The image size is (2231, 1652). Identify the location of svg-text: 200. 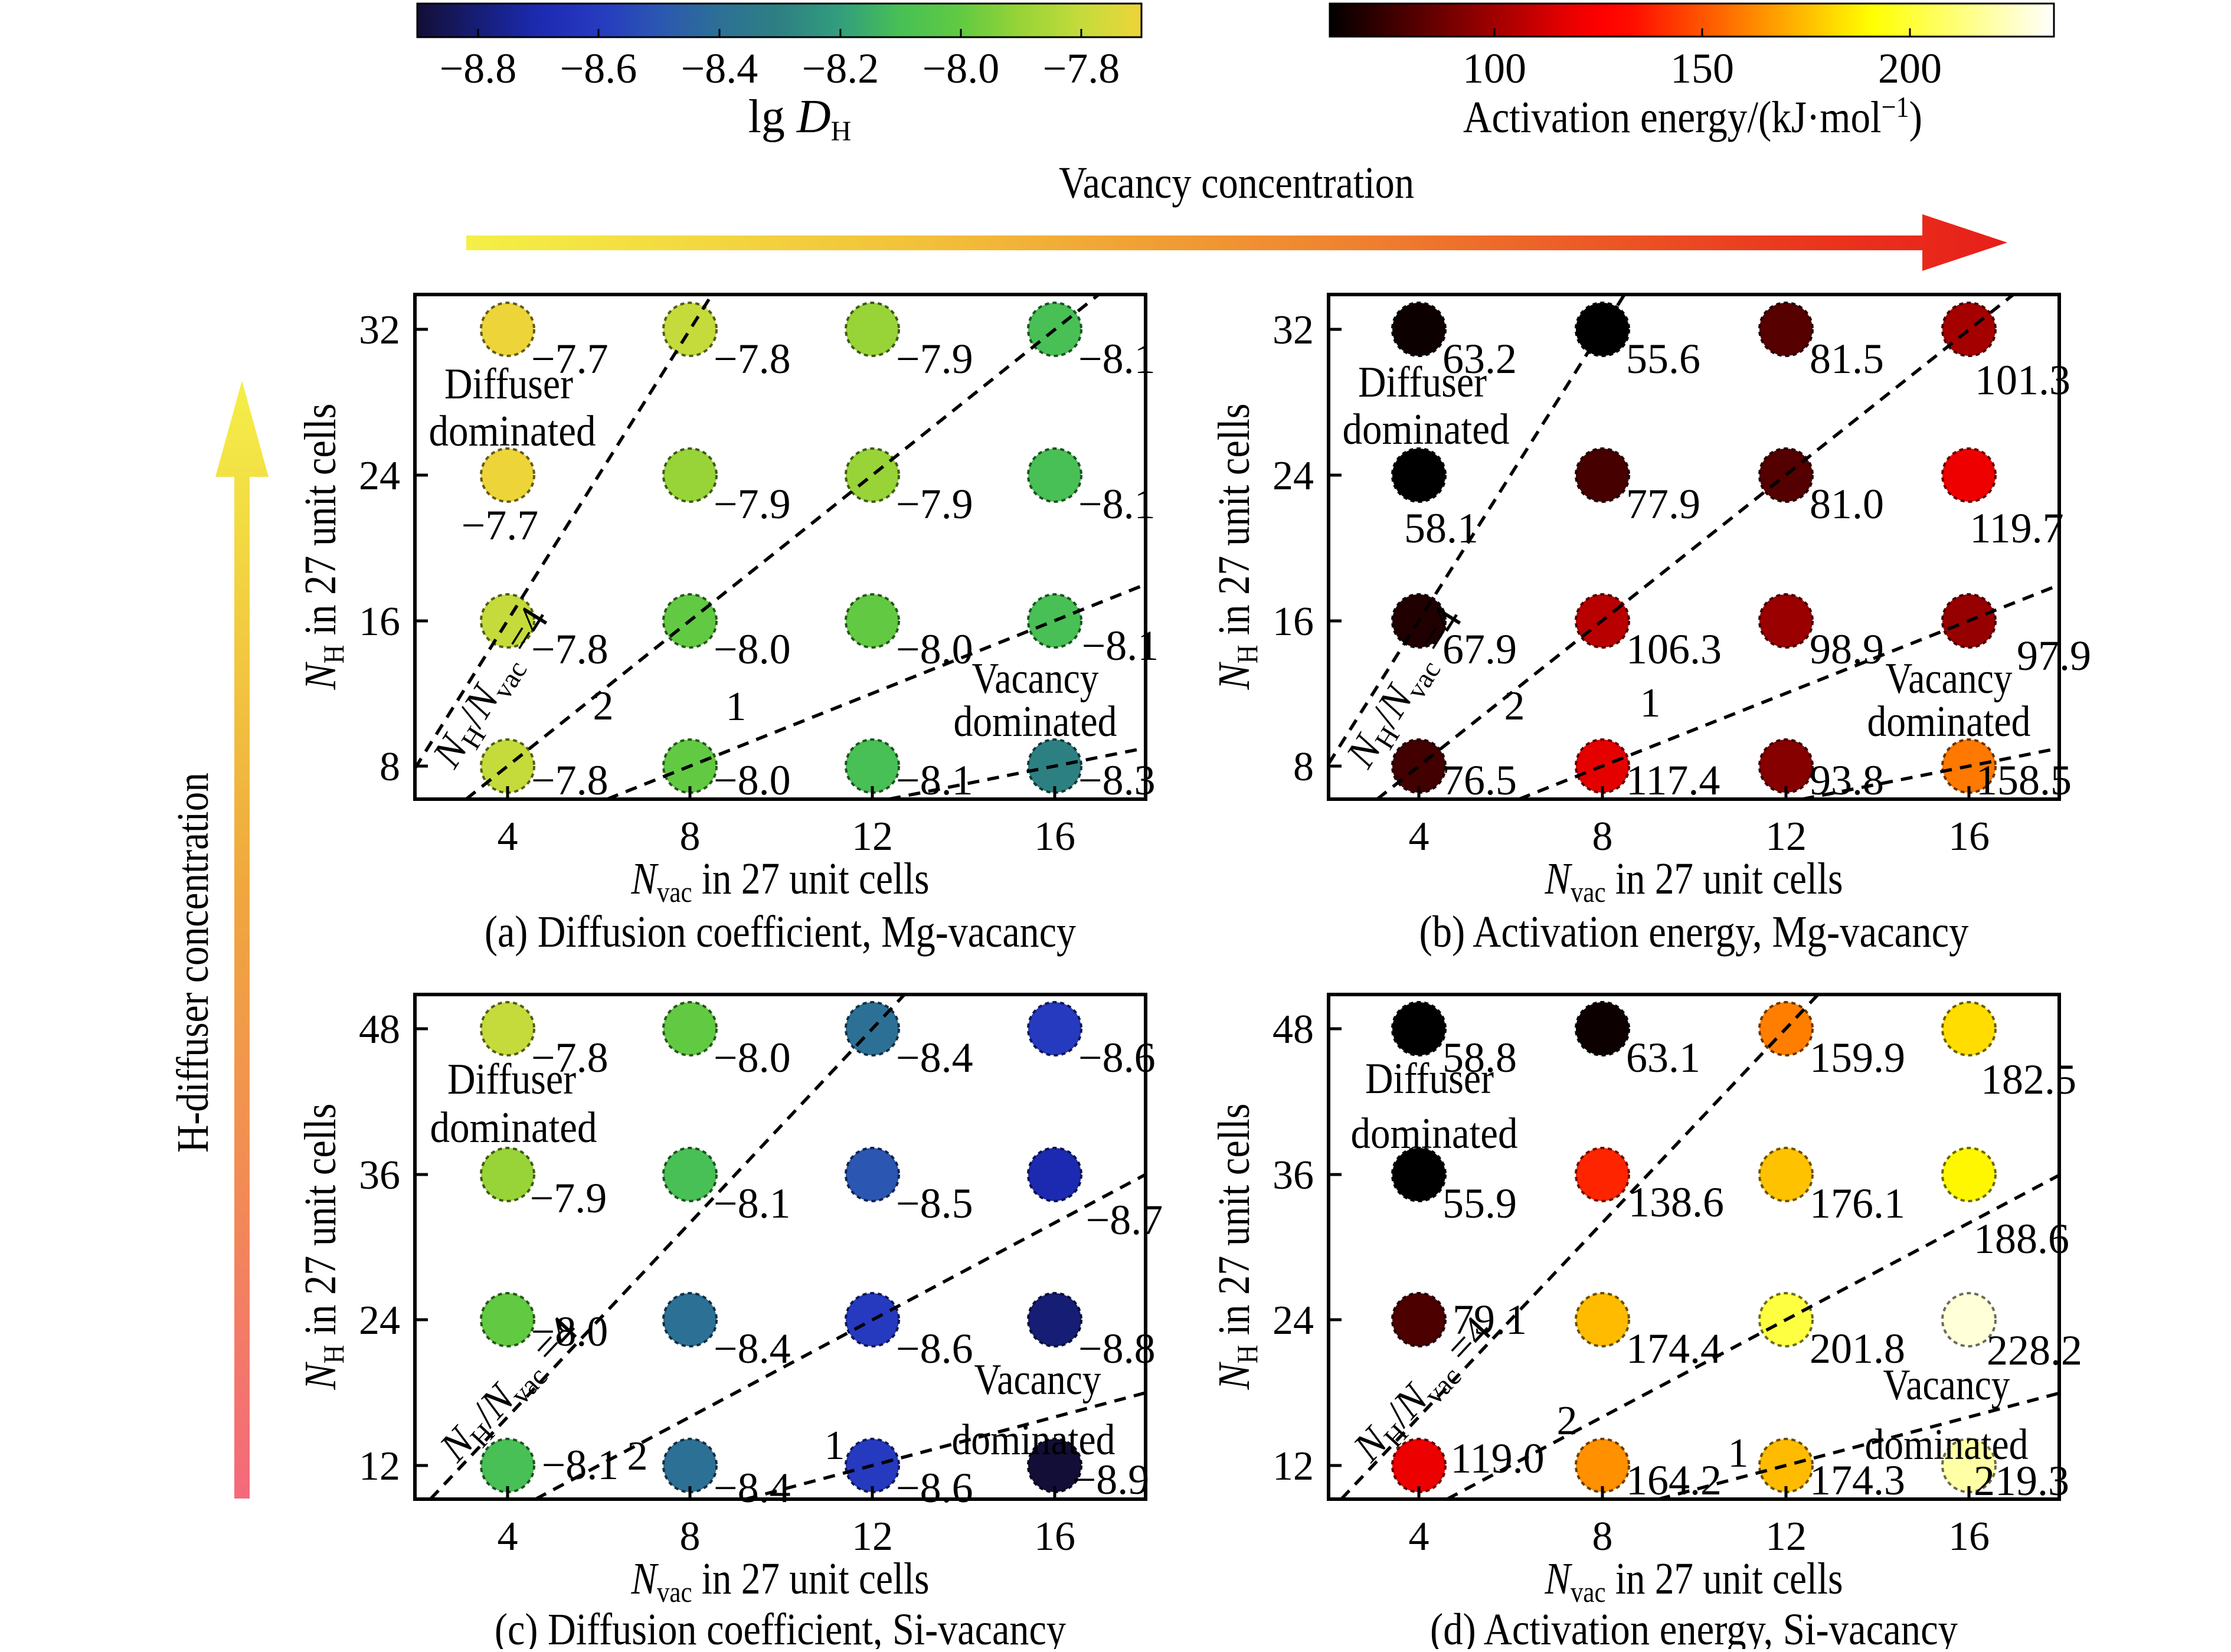
(1910, 69).